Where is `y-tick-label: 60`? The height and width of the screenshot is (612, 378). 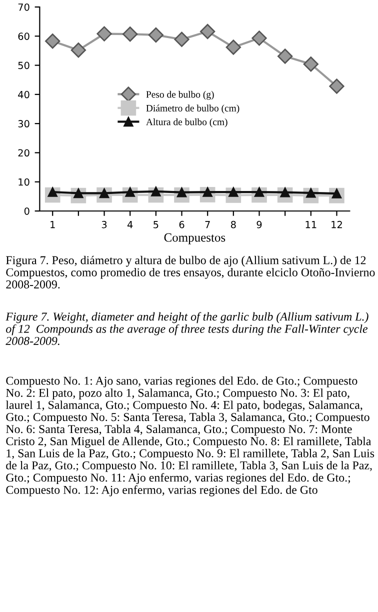 y-tick-label: 60 is located at coordinates (24, 36).